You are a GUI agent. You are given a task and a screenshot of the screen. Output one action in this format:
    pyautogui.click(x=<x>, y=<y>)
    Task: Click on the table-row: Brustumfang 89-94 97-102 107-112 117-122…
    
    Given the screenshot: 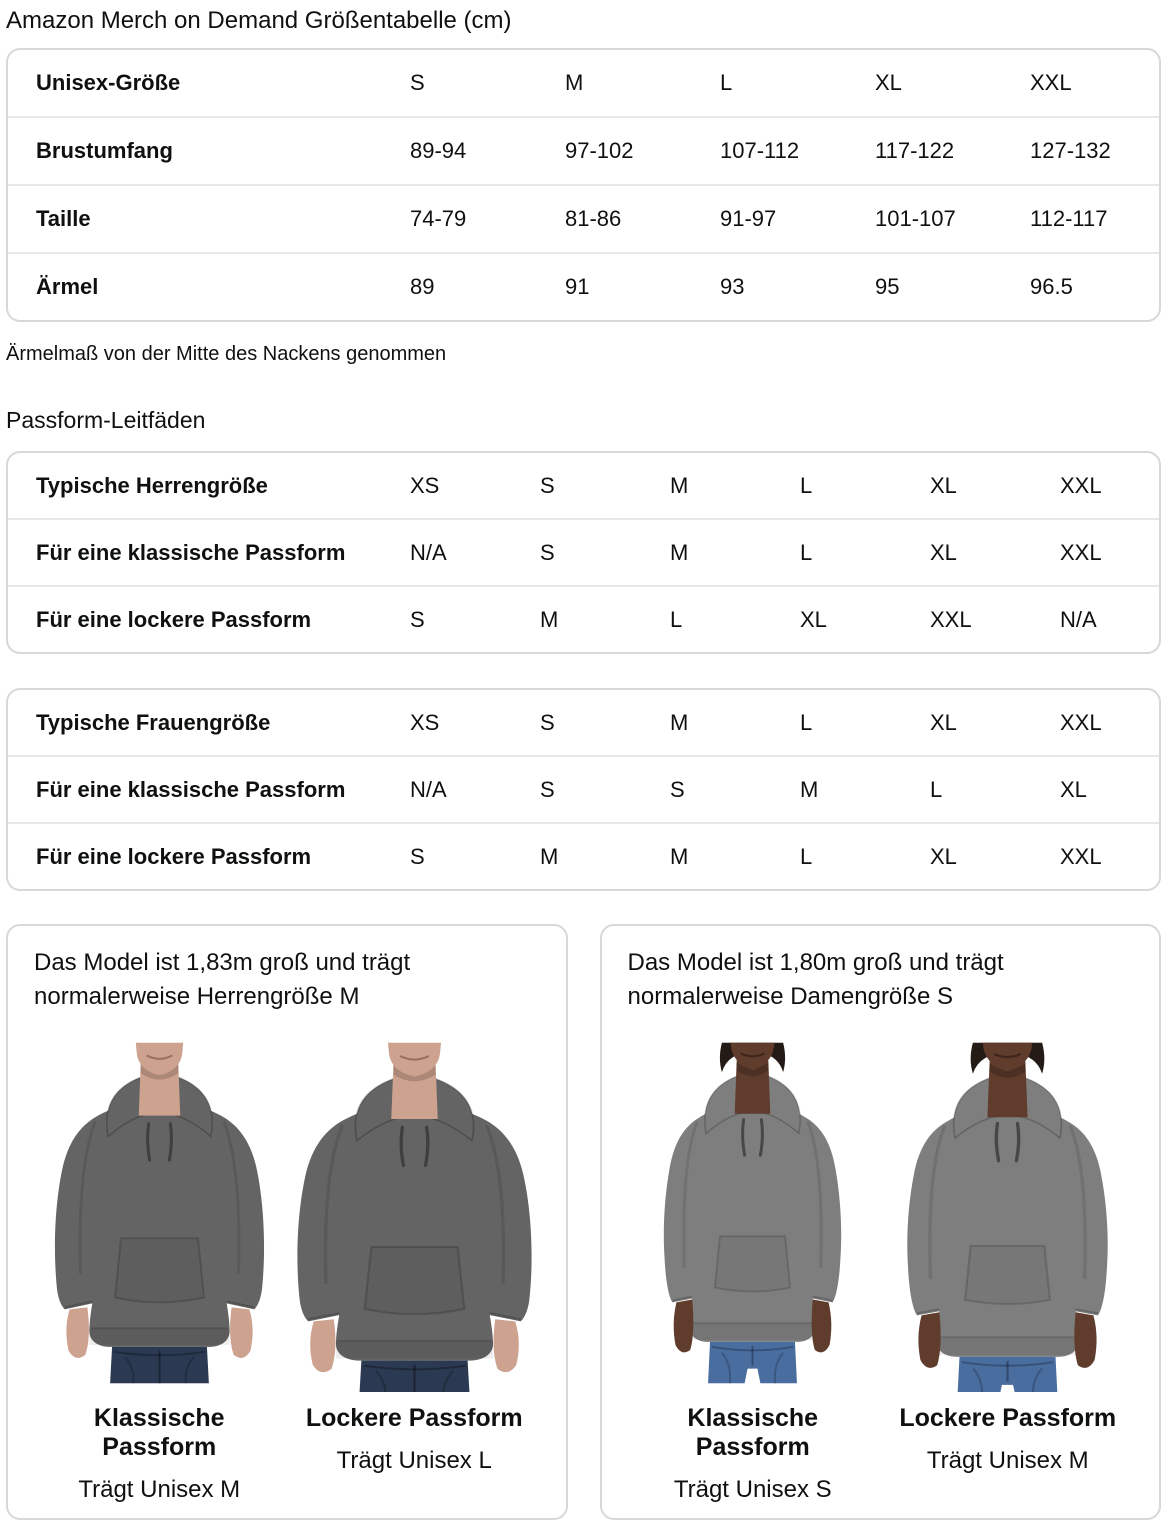 What is the action you would take?
    pyautogui.click(x=583, y=150)
    